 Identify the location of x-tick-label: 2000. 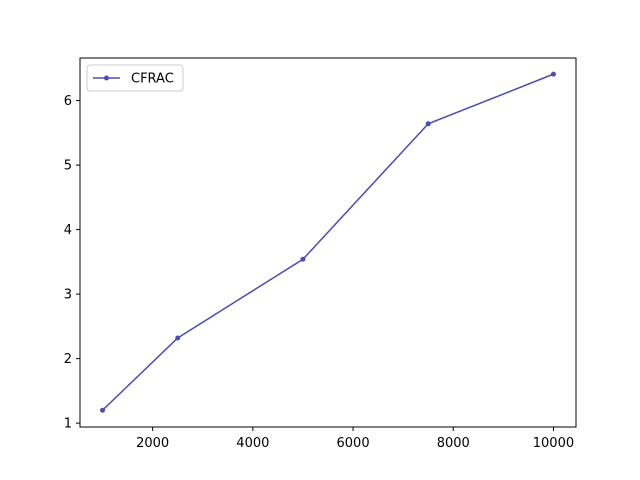
(152, 443).